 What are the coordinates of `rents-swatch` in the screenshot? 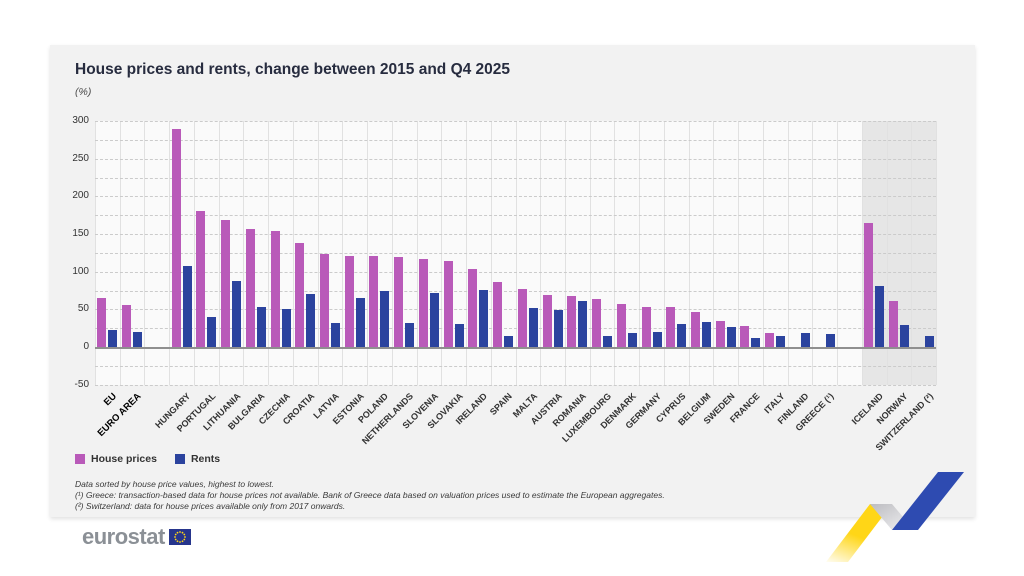 It's located at (179, 459).